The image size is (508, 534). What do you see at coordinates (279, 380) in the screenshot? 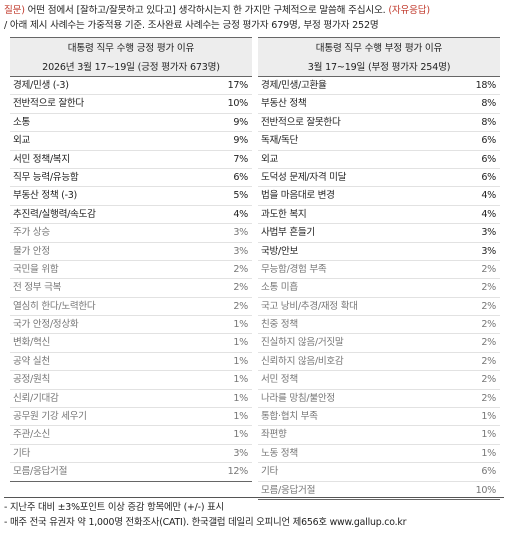
I see `row-label: 서민 정책` at bounding box center [279, 380].